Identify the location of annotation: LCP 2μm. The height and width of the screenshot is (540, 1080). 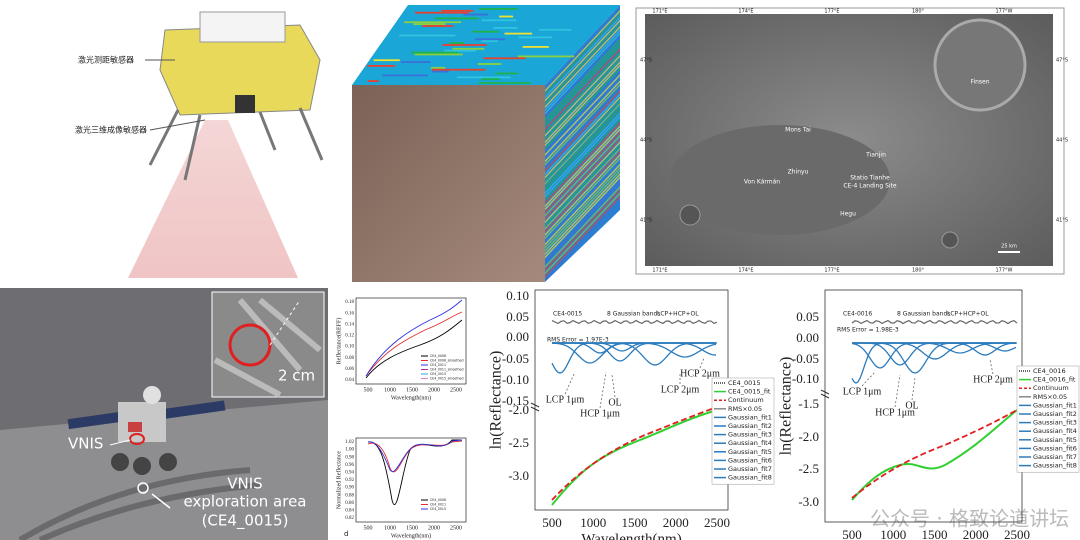
(680, 389).